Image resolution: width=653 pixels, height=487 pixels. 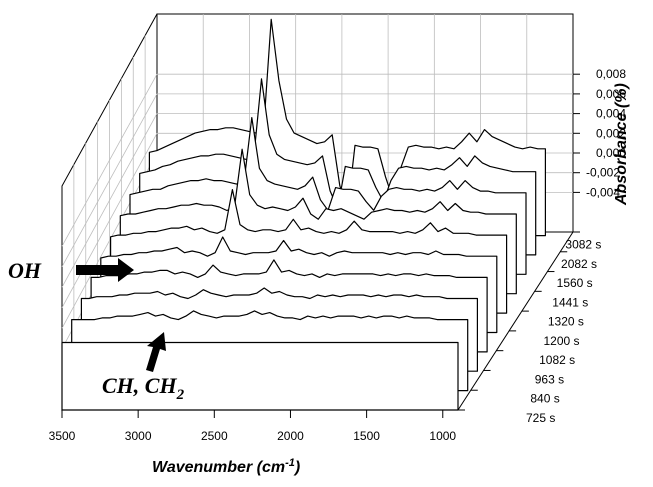 What do you see at coordinates (562, 341) in the screenshot?
I see `depth-tick-label: 1200 s` at bounding box center [562, 341].